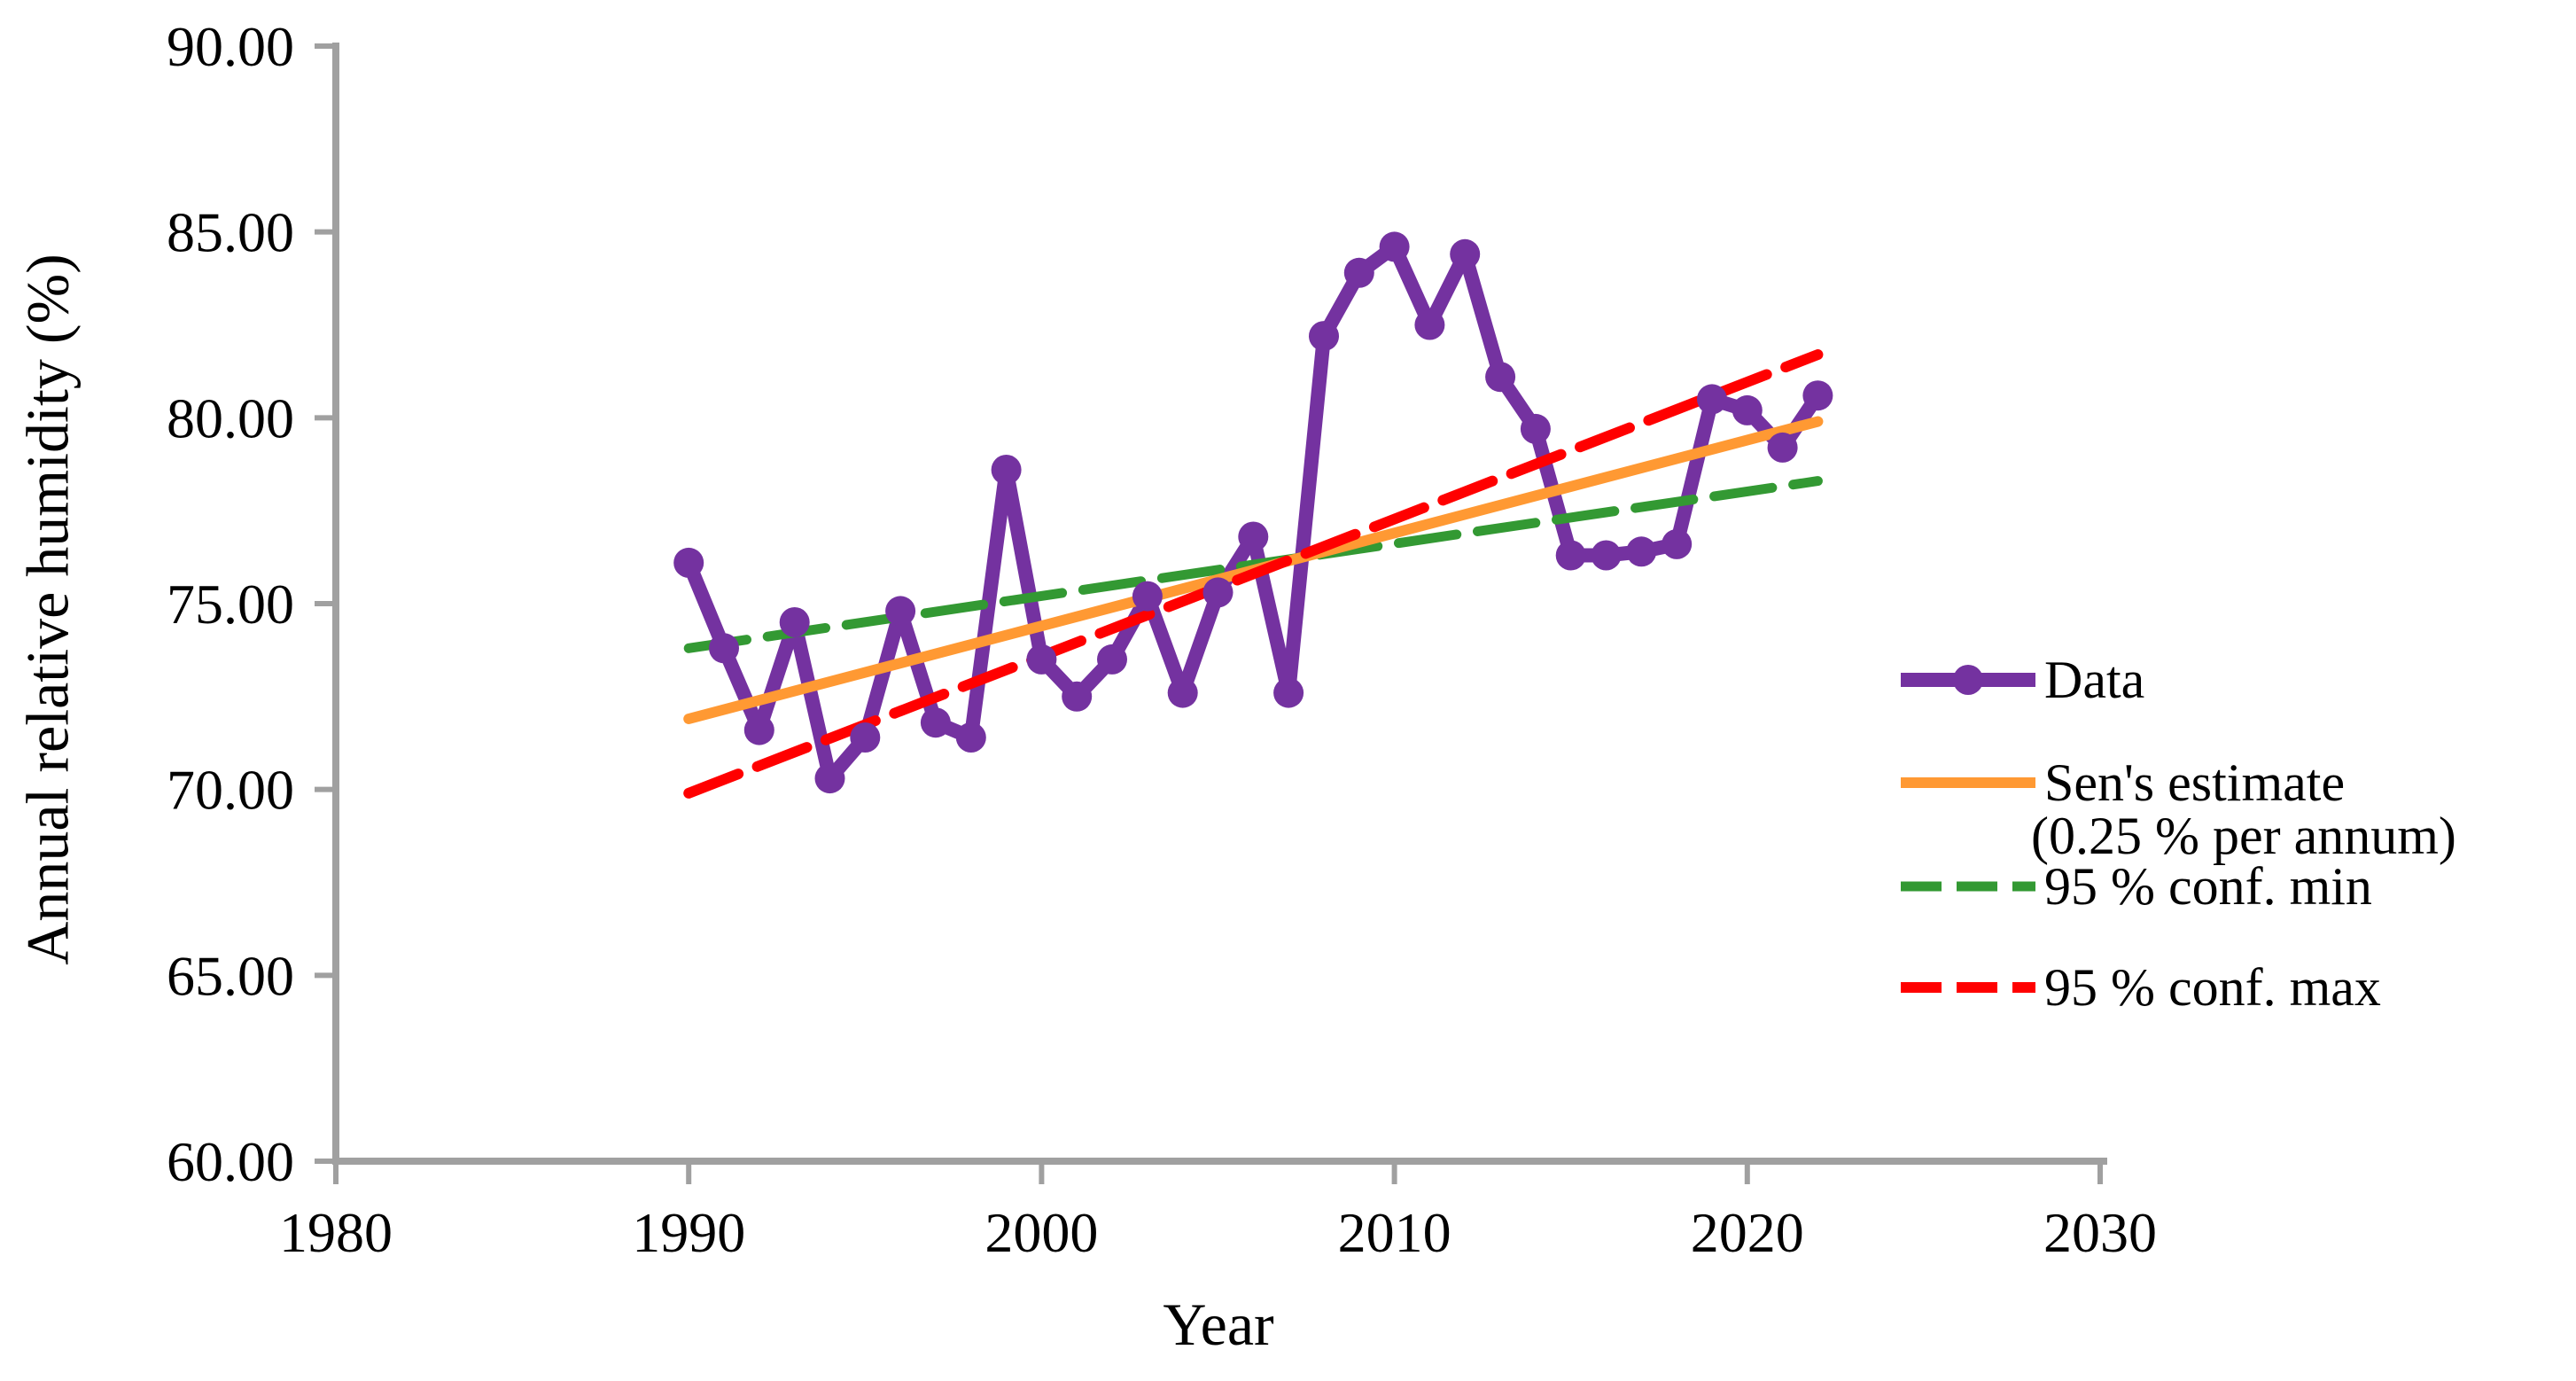 Image resolution: width=2576 pixels, height=1381 pixels. What do you see at coordinates (1253, 564) in the screenshot?
I see `conf-min-line` at bounding box center [1253, 564].